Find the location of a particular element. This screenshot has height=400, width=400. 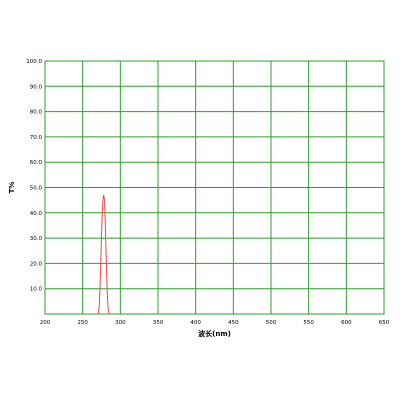

y-tick-label: 100.0 is located at coordinates (34, 62).